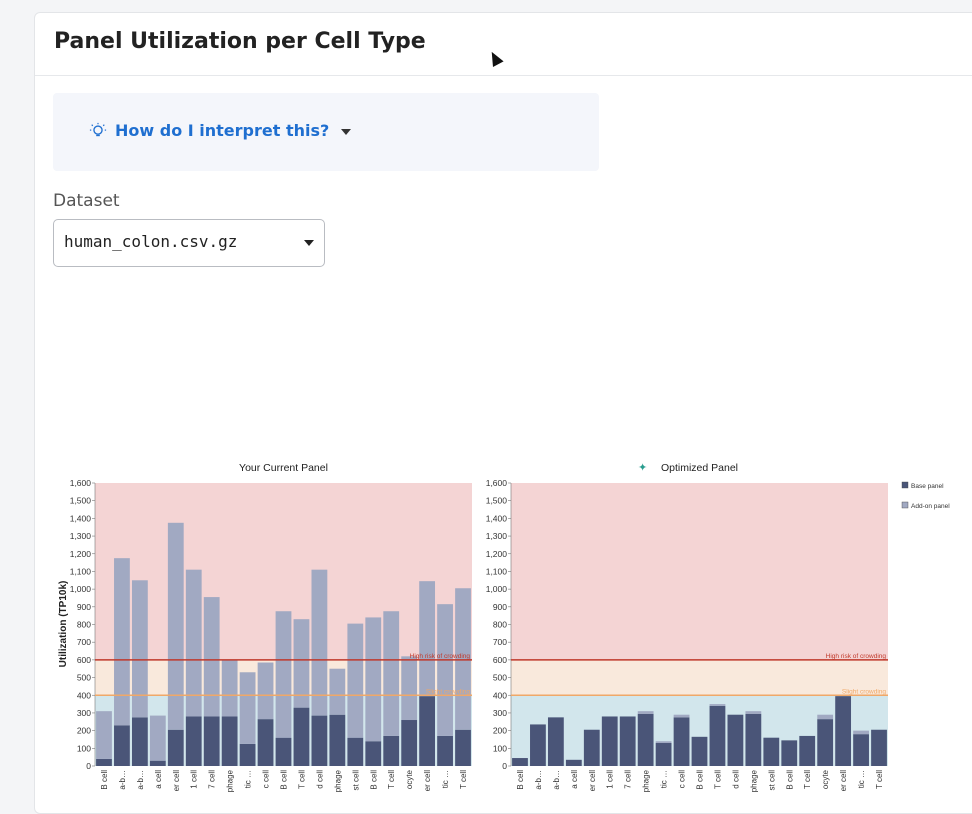 The height and width of the screenshot is (814, 972). I want to click on interpret-toggle: How do I interpret this?, so click(220, 130).